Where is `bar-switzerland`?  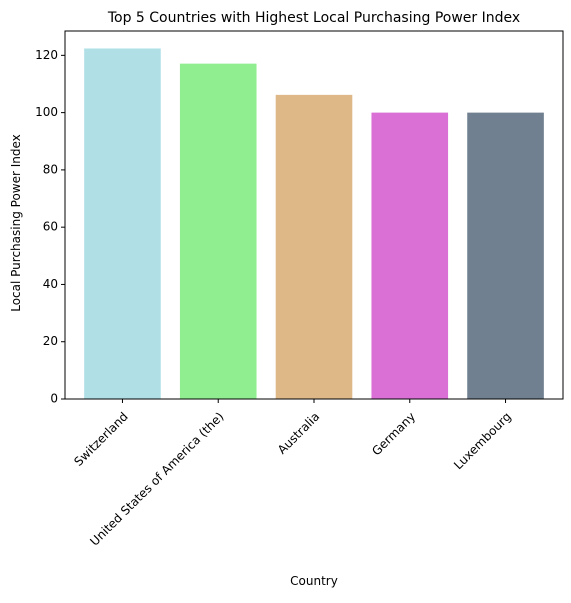 bar-switzerland is located at coordinates (122, 223).